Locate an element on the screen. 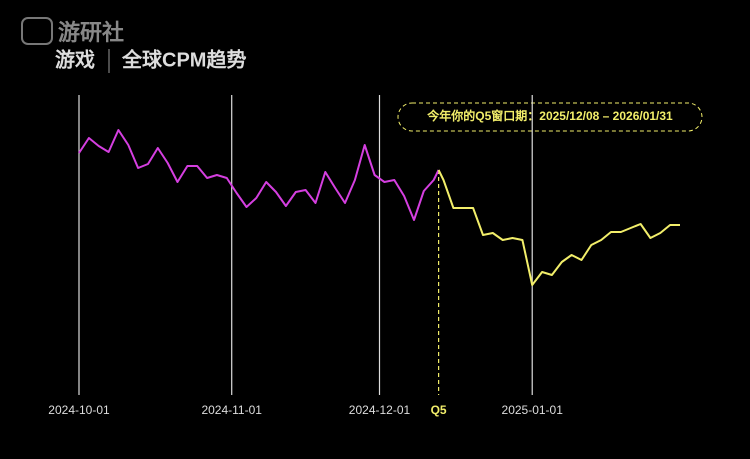 Image resolution: width=750 pixels, height=459 pixels. logo-icon is located at coordinates (37, 31).